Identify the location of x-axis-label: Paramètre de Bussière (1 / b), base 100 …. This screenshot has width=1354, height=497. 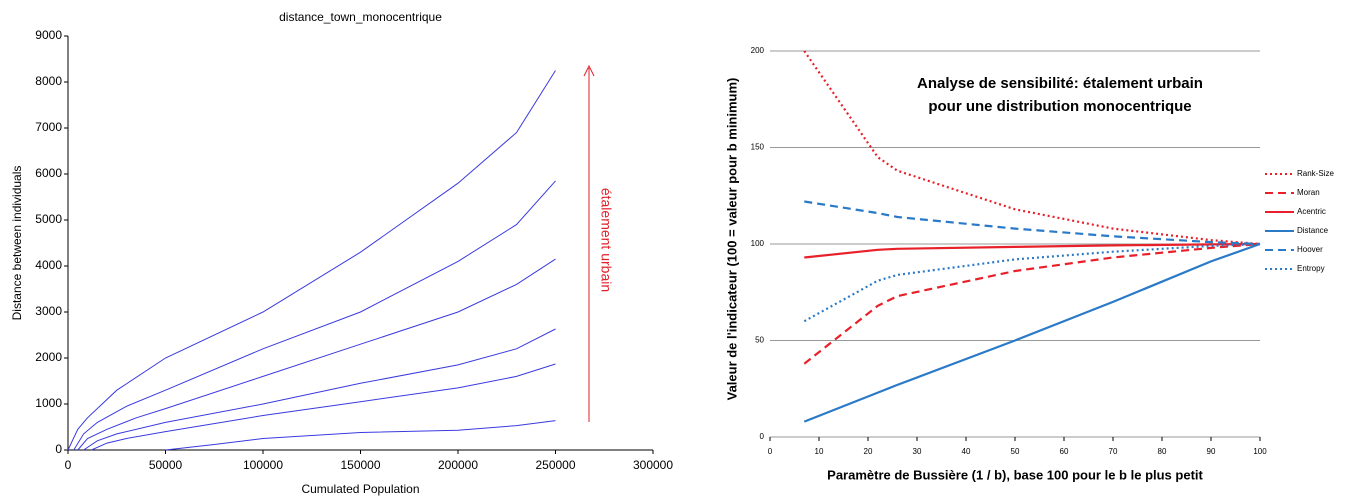
(1015, 474).